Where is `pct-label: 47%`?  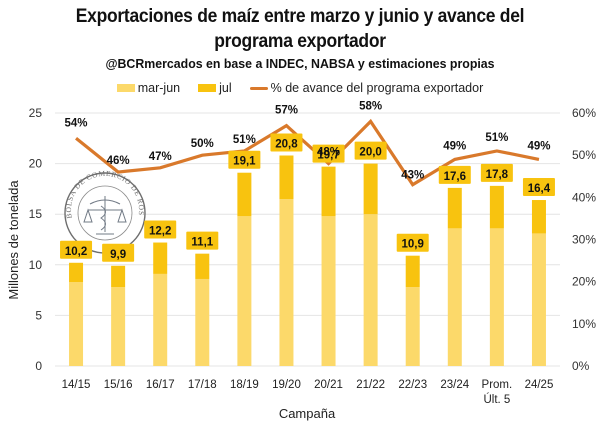
pct-label: 47% is located at coordinates (160, 157).